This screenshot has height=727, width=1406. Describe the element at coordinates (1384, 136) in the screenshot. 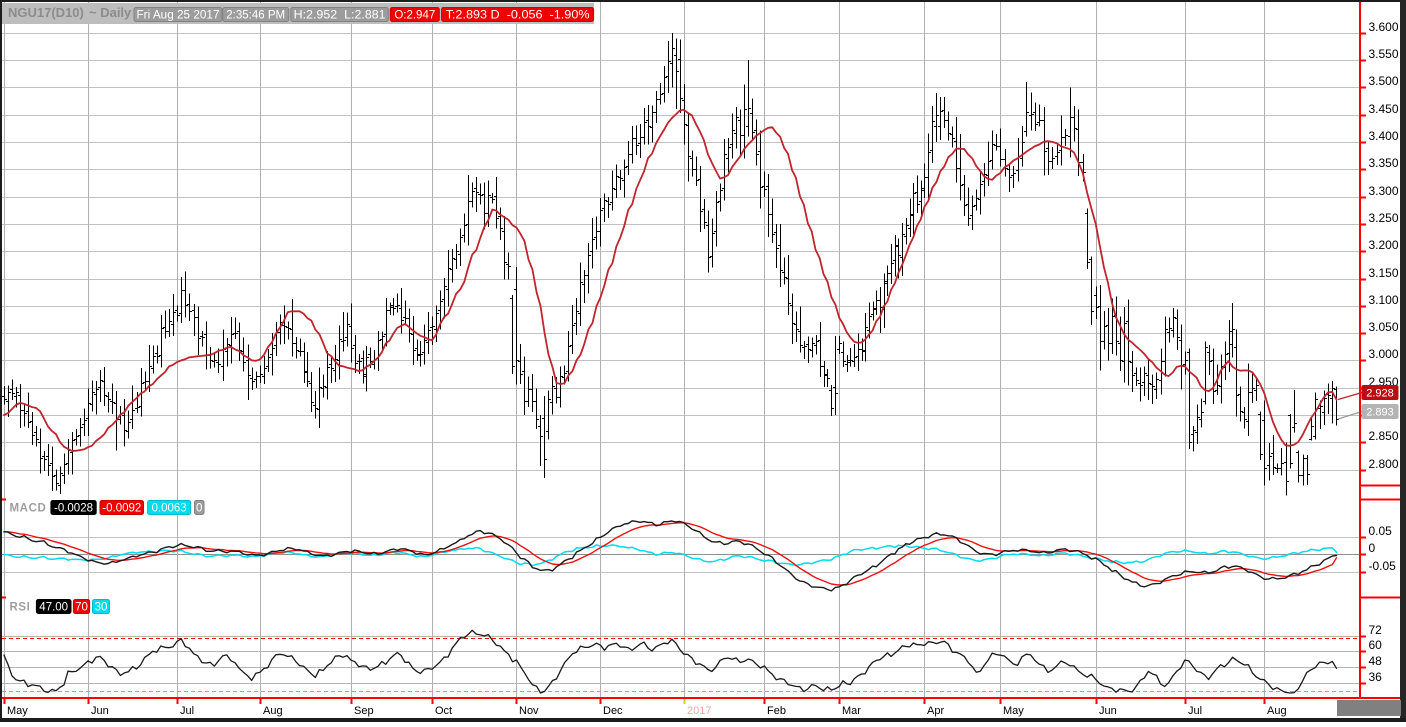

I see `svg-text: 3.400` at that location.